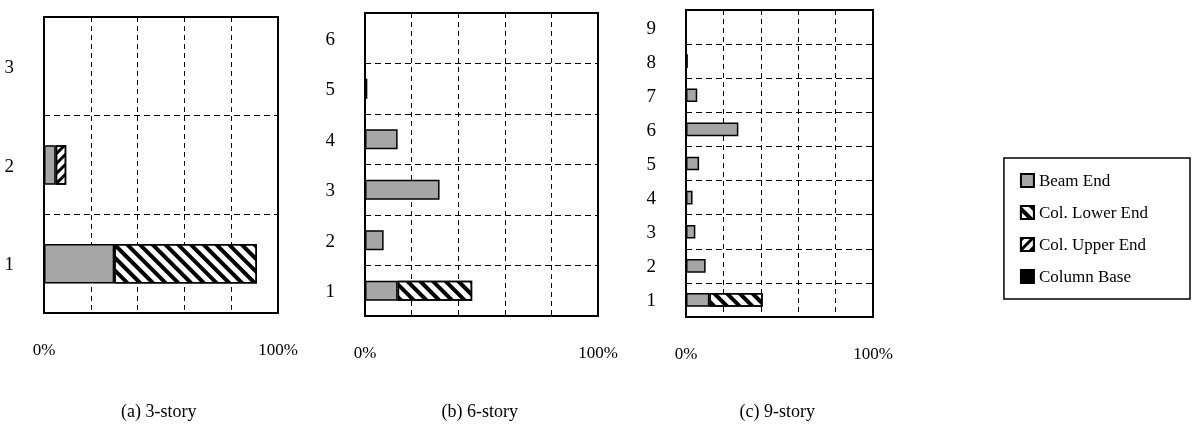 This screenshot has height=437, width=1203. Describe the element at coordinates (651, 61) in the screenshot. I see `y-tick-label: 8` at that location.